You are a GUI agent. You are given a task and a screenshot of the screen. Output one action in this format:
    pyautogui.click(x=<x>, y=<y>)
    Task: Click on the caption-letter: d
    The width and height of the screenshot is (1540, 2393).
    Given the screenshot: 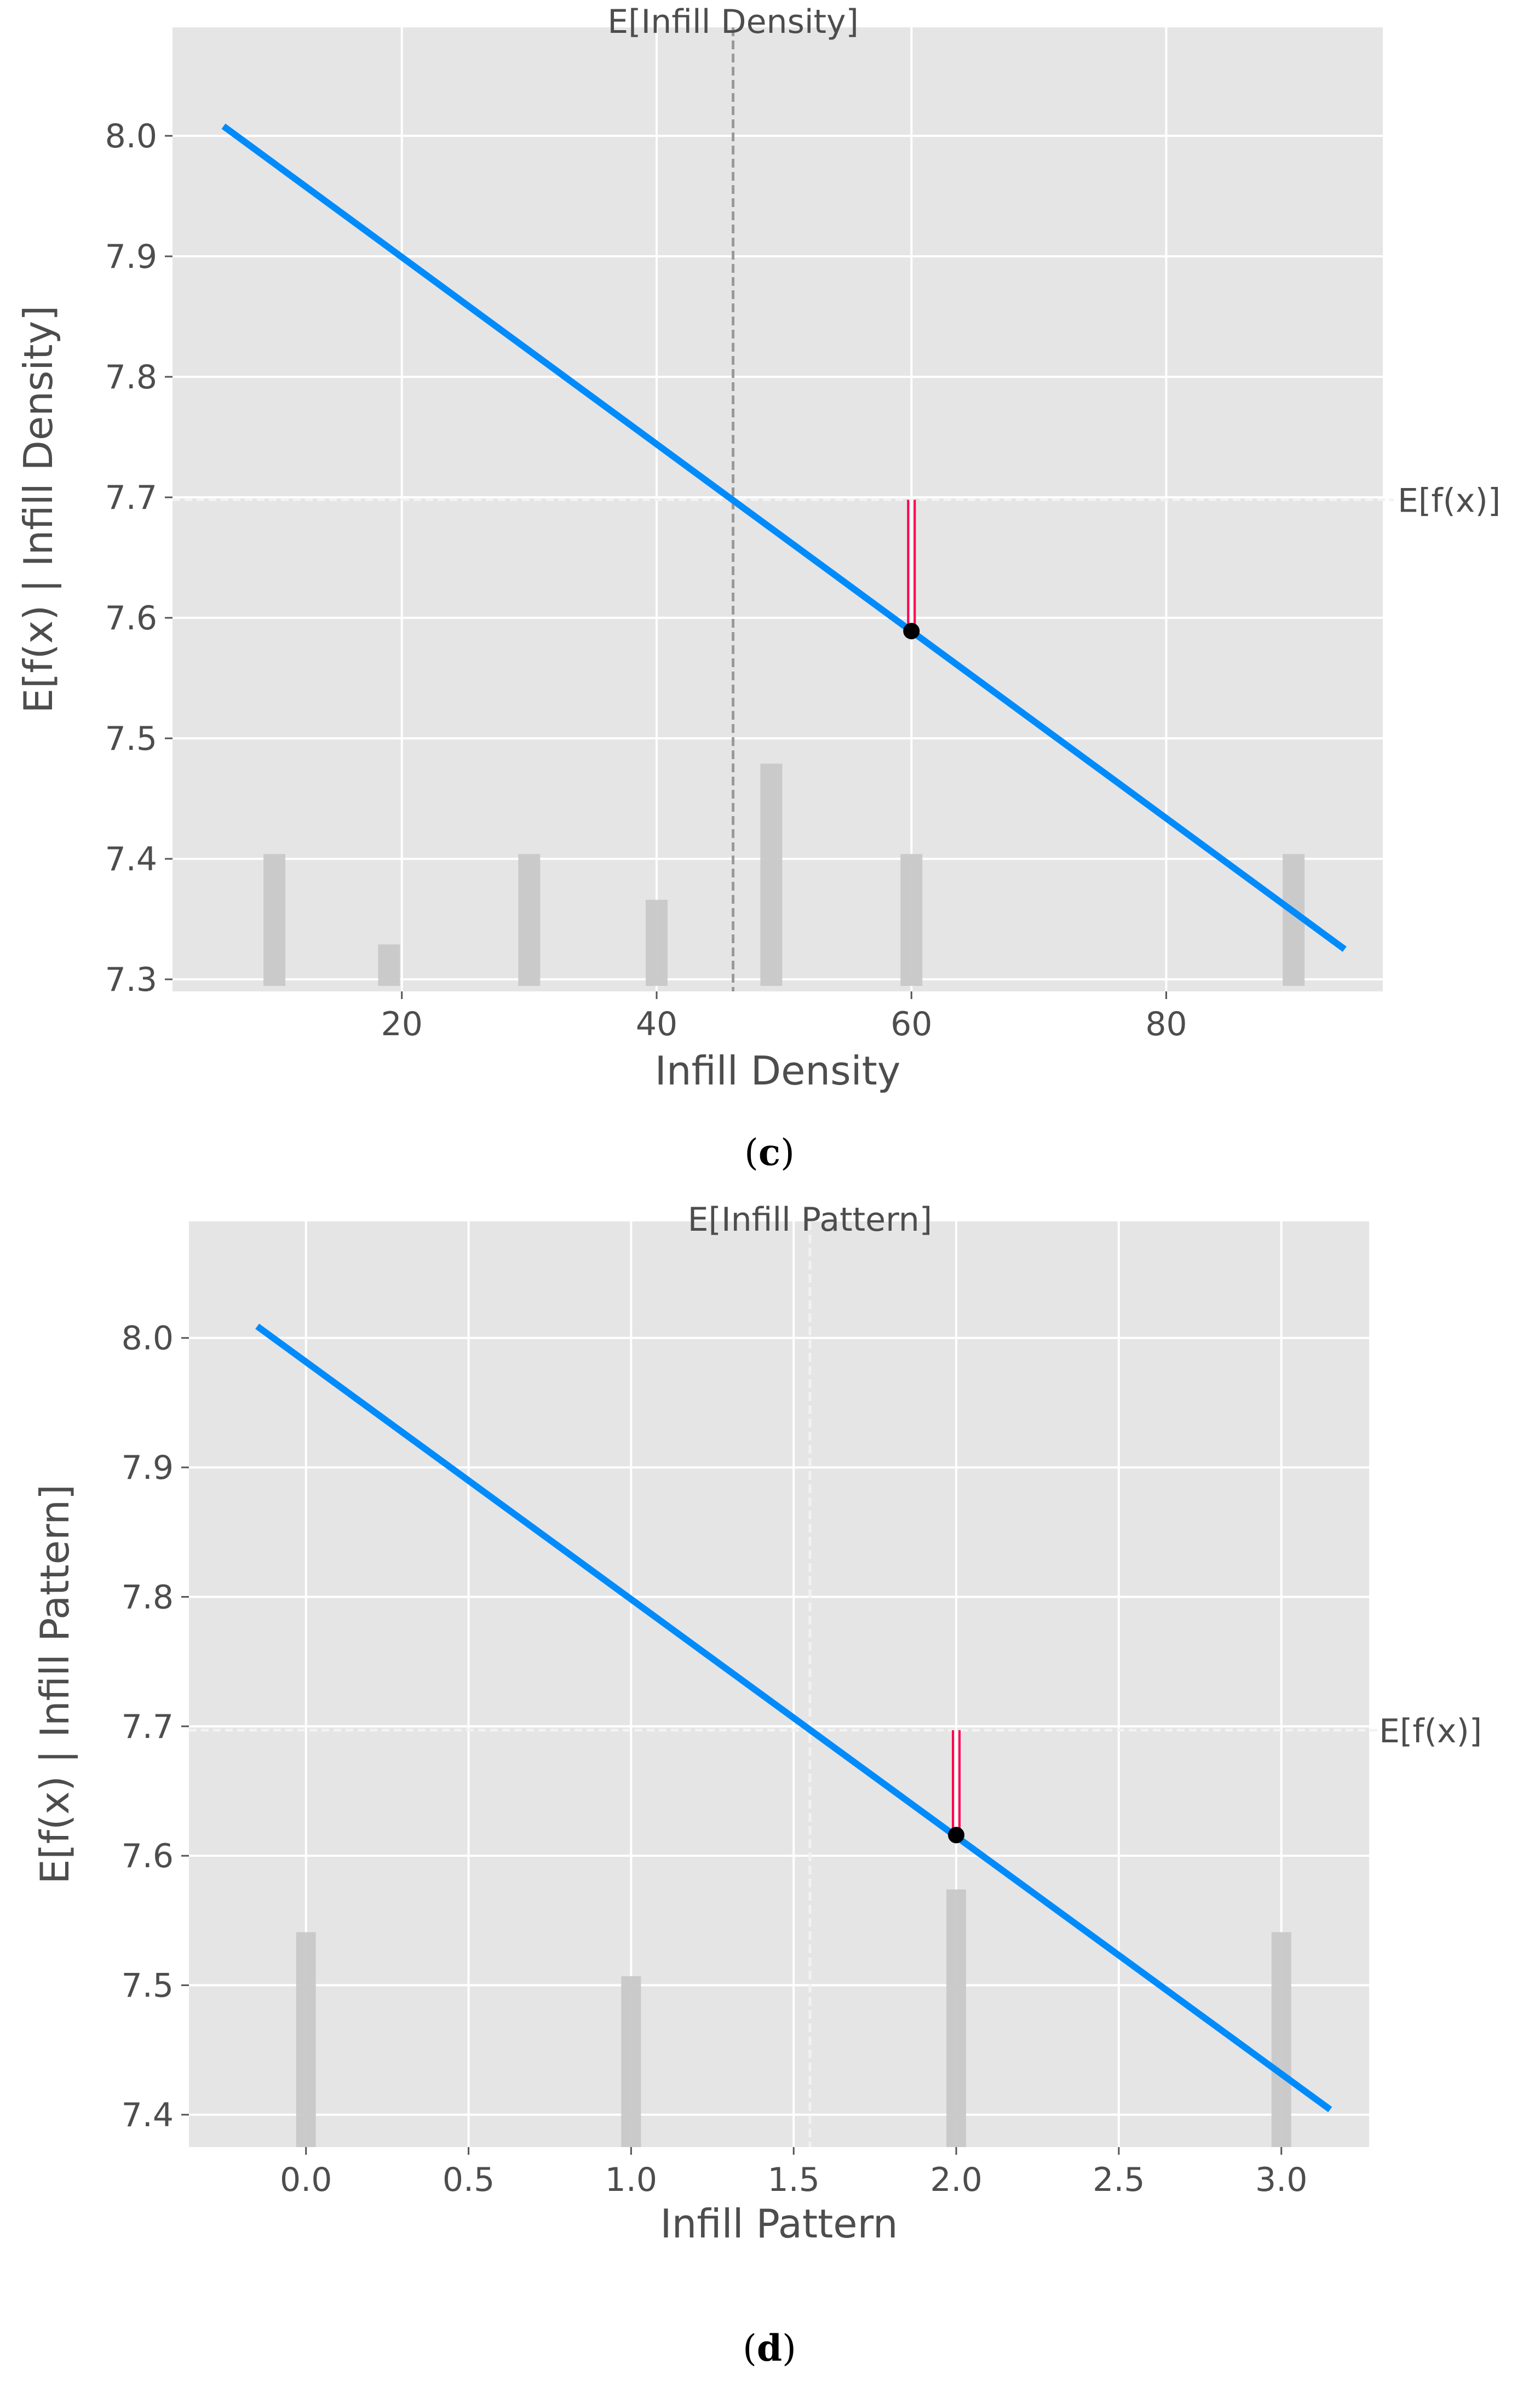 What is the action you would take?
    pyautogui.click(x=769, y=2348)
    